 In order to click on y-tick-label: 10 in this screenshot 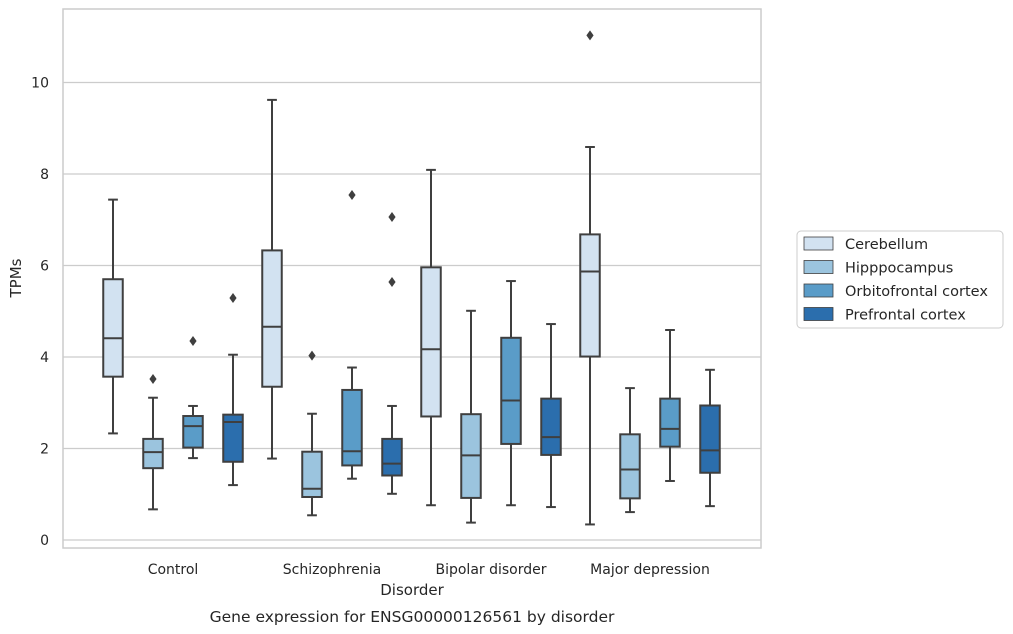, I will do `click(40, 84)`.